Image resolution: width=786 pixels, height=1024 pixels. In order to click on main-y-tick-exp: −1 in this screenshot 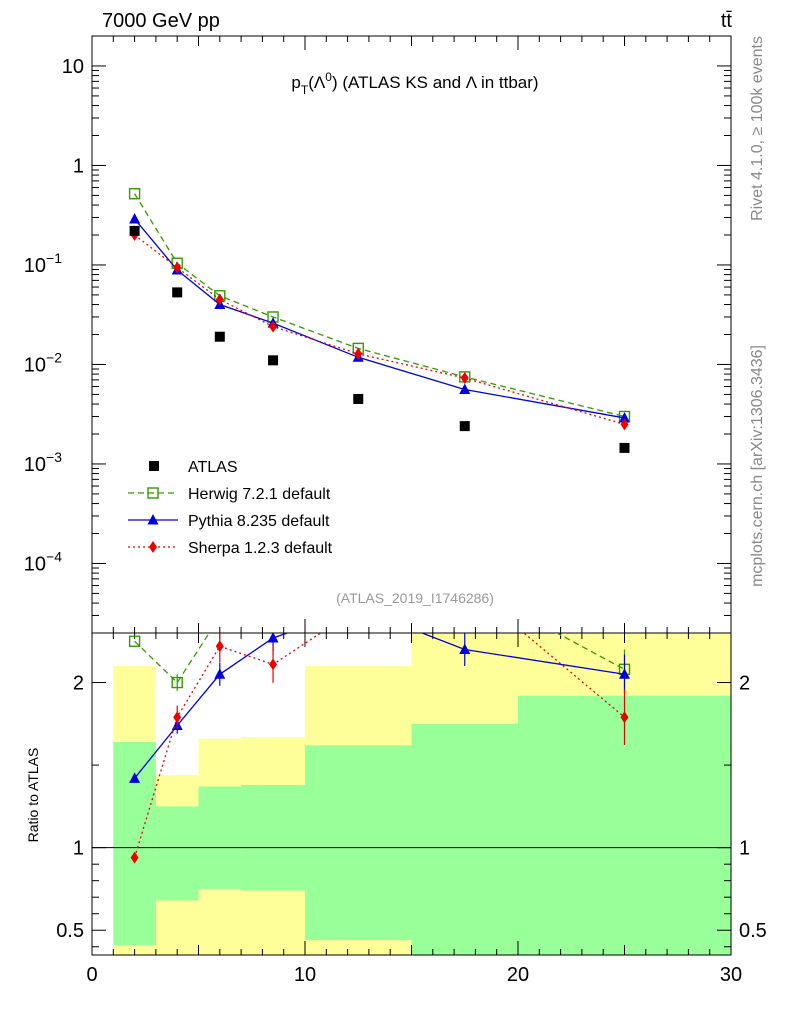, I will do `click(54, 258)`.